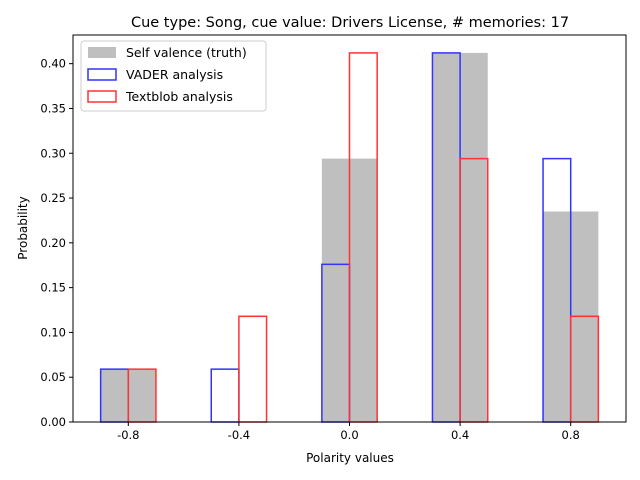 This screenshot has height=480, width=640. Describe the element at coordinates (102, 74) in the screenshot. I see `vader-legend-swatch` at that location.